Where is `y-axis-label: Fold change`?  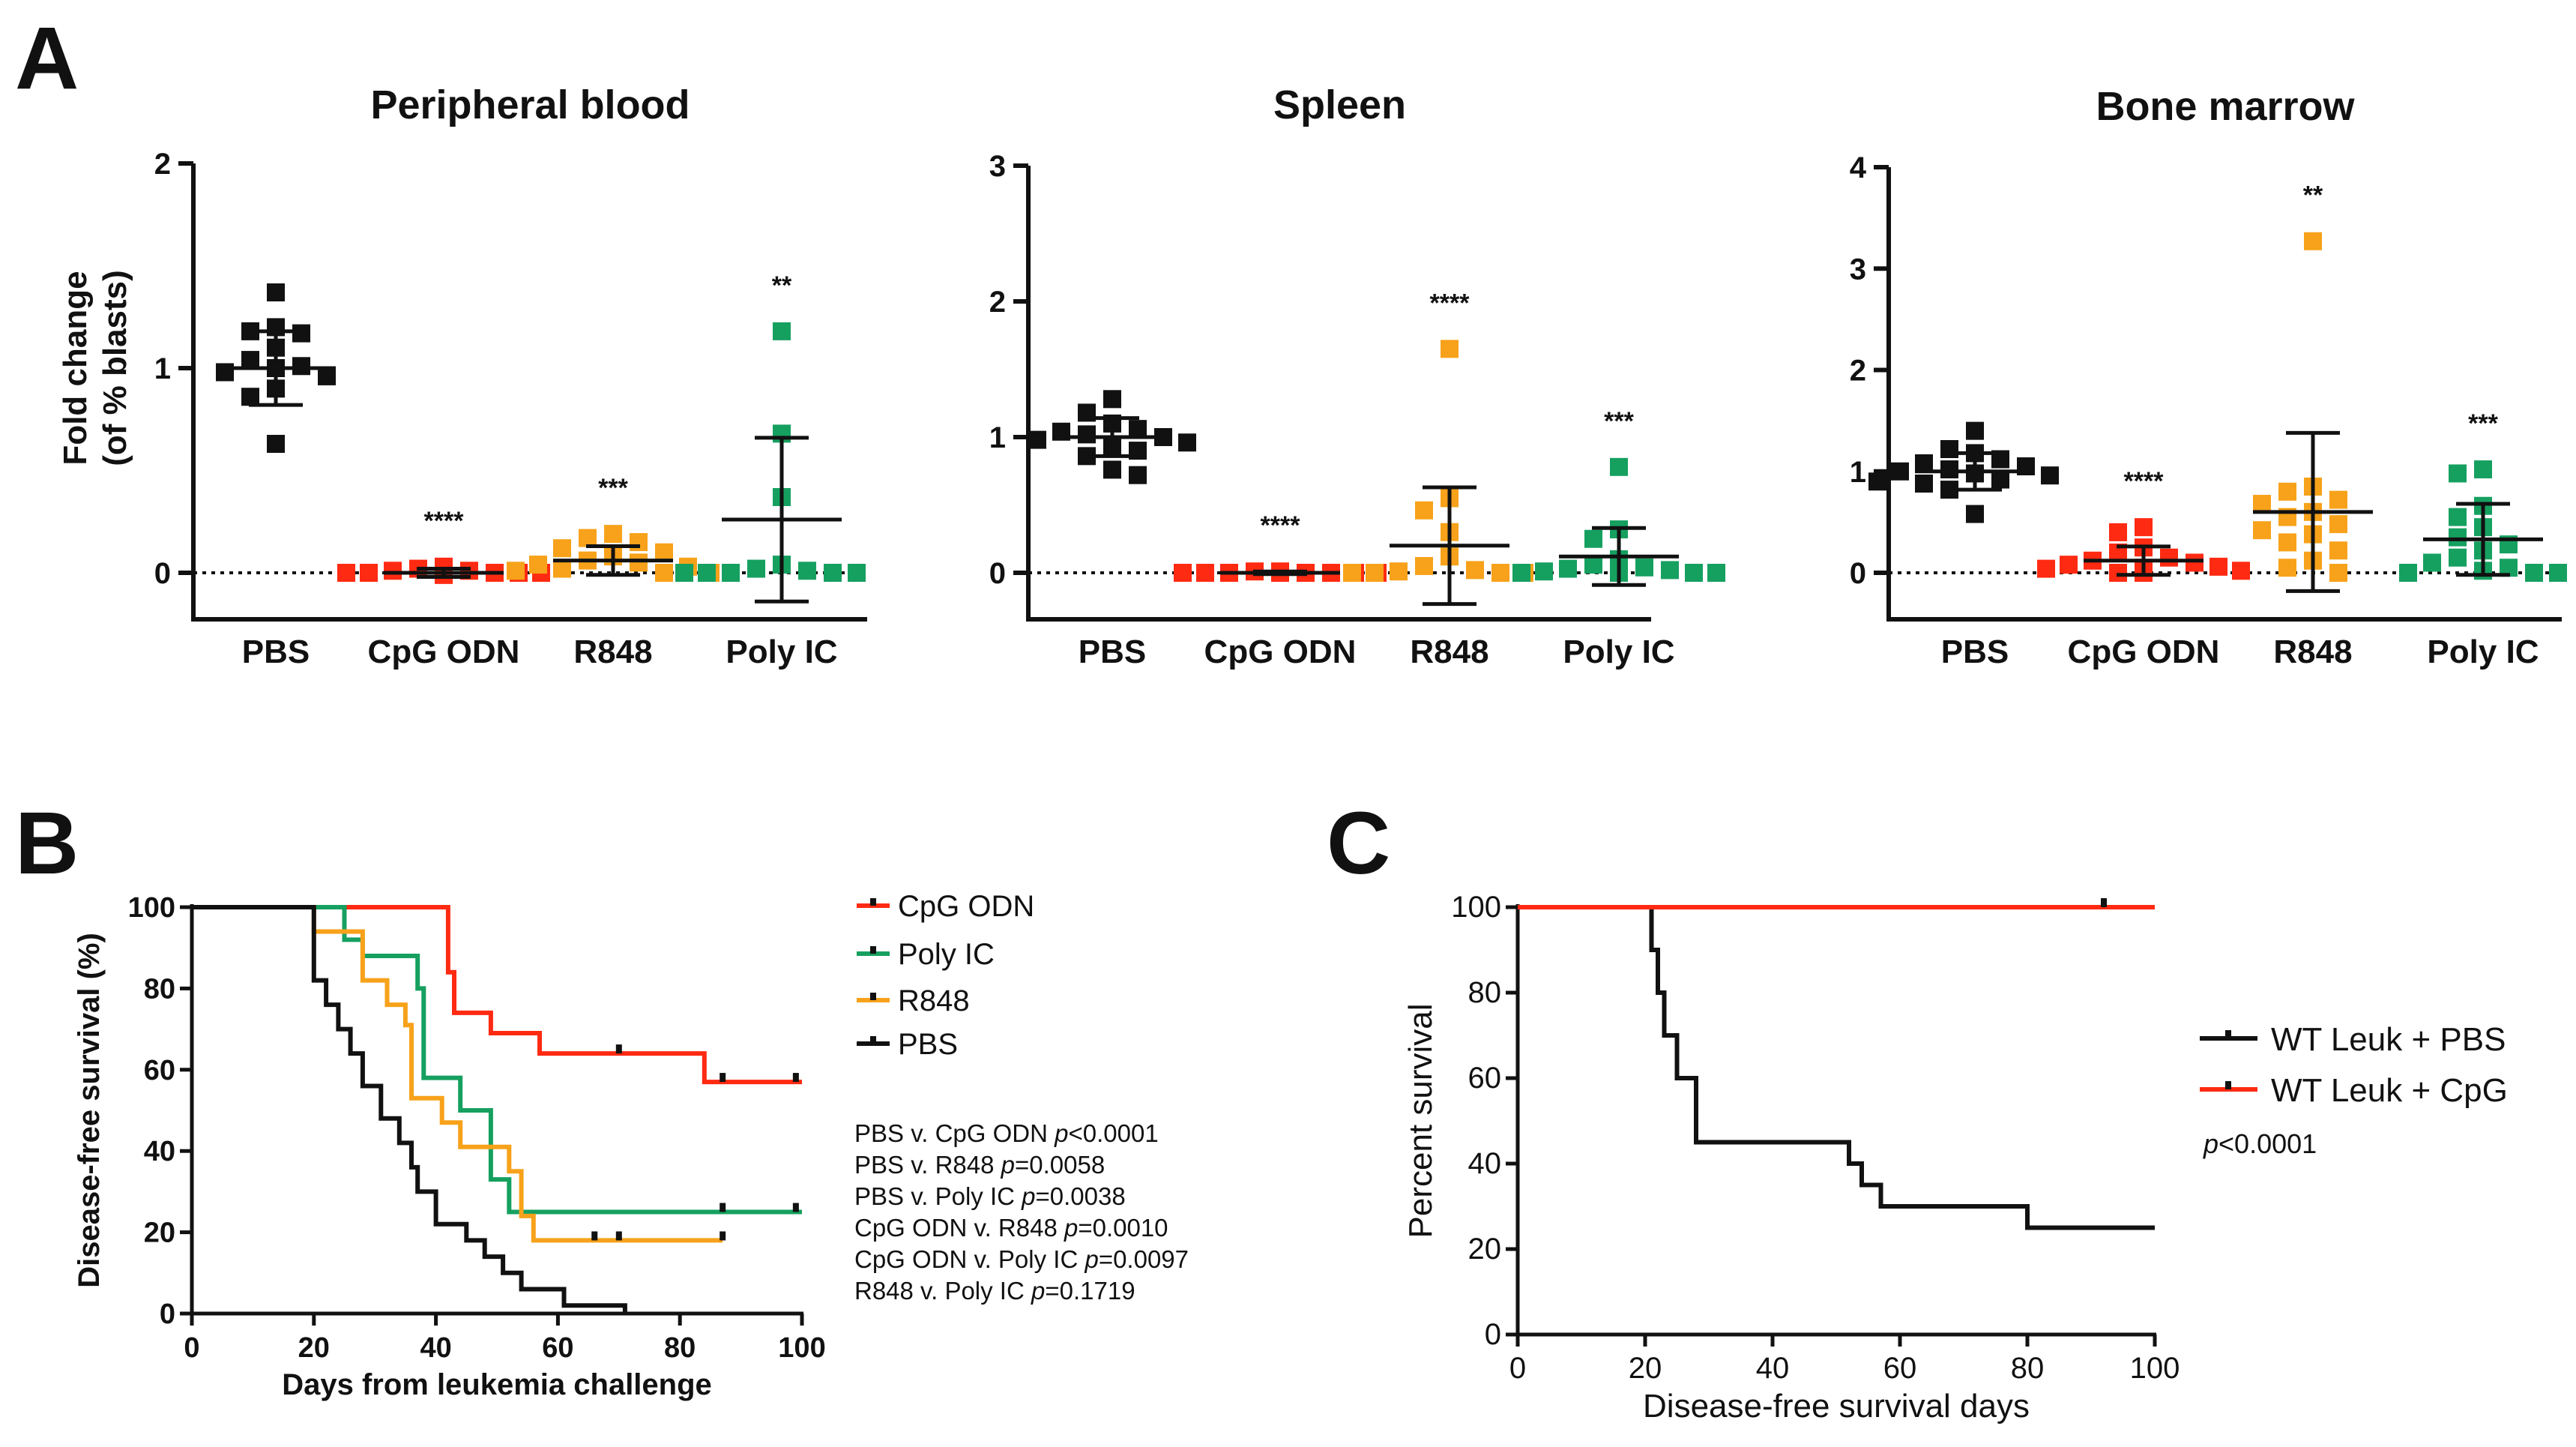 y-axis-label: Fold change is located at coordinates (75, 368).